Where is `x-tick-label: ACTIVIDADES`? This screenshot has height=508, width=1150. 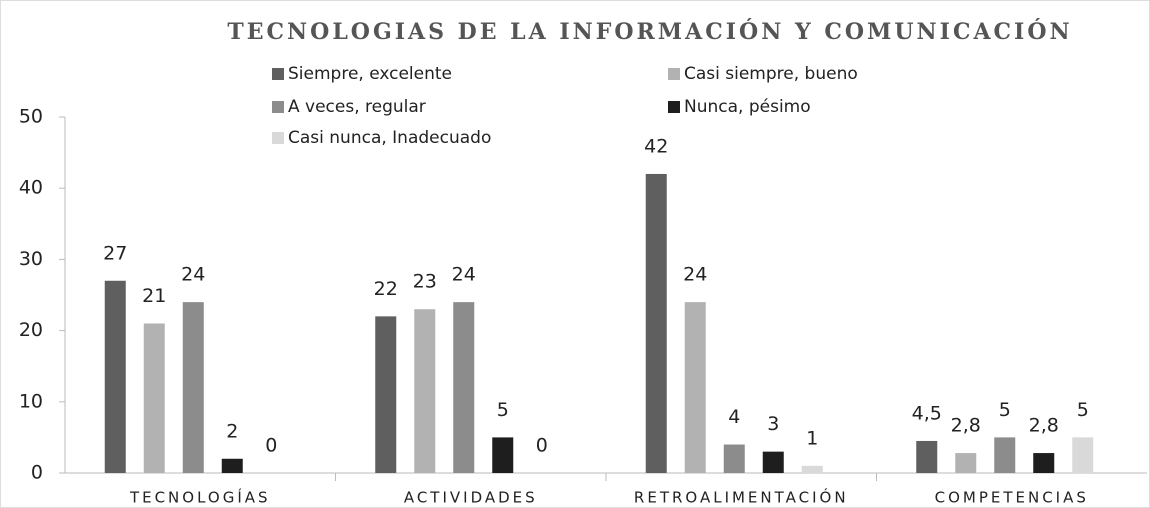 x-tick-label: ACTIVIDADES is located at coordinates (471, 498).